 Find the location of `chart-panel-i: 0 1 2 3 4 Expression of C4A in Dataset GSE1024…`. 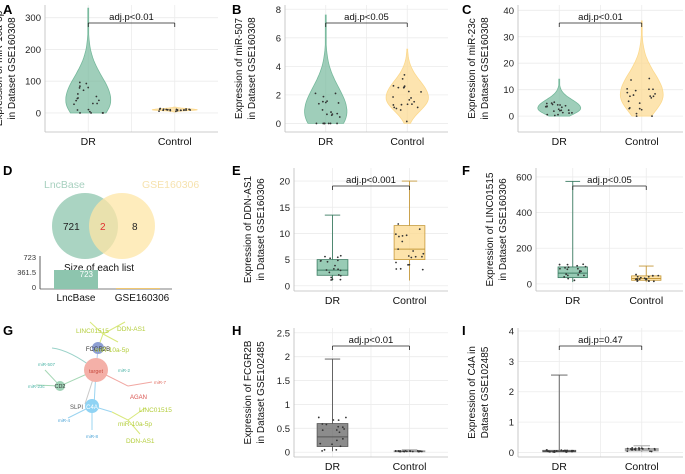

chart-panel-i: 0 1 2 3 4 Expression of C4A in Dataset GSE1024… is located at coordinates (575, 400).